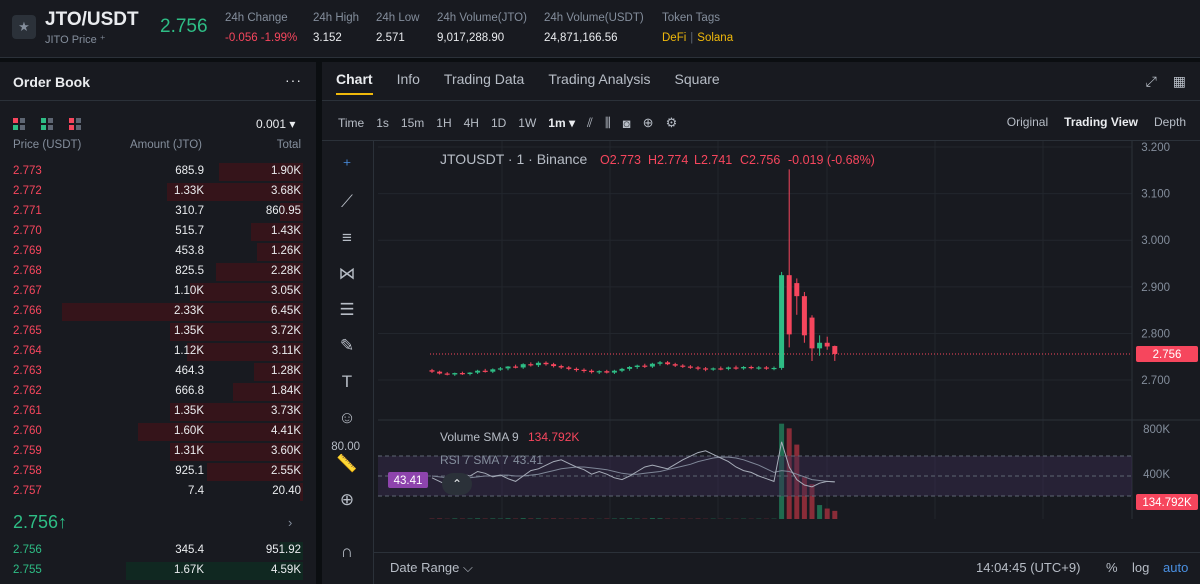  Describe the element at coordinates (1112, 567) in the screenshot. I see `percent-scale-button: %` at that location.